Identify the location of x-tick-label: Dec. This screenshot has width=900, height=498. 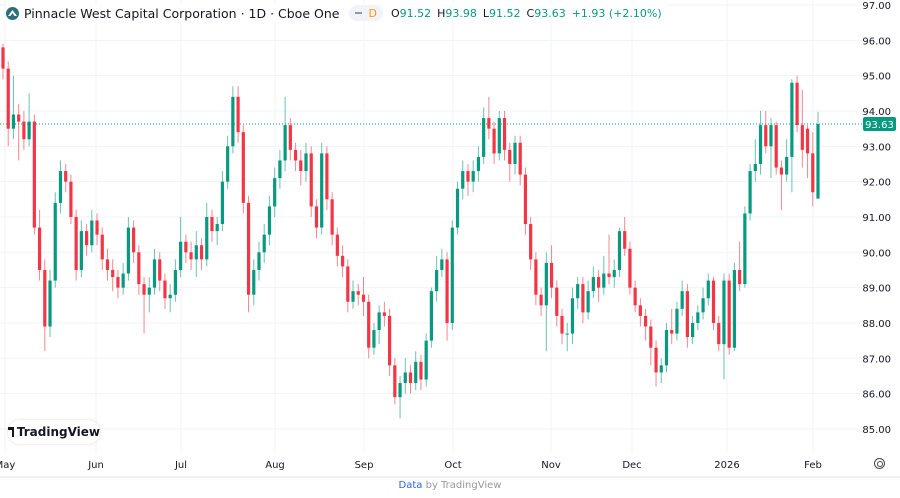
(631, 465).